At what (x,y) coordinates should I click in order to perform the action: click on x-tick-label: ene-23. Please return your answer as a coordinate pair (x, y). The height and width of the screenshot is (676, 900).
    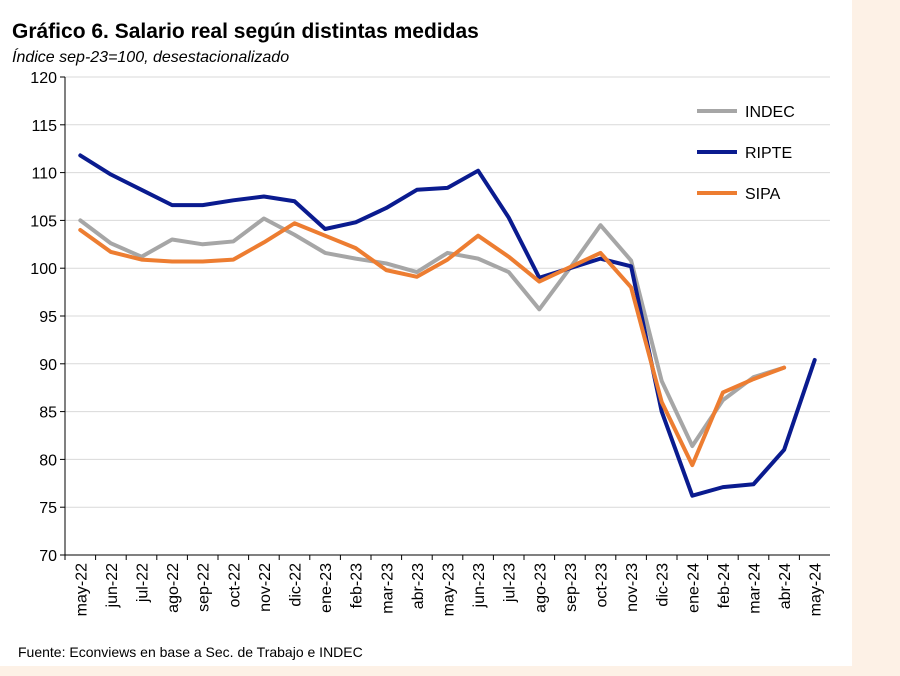
    Looking at the image, I should click on (326, 588).